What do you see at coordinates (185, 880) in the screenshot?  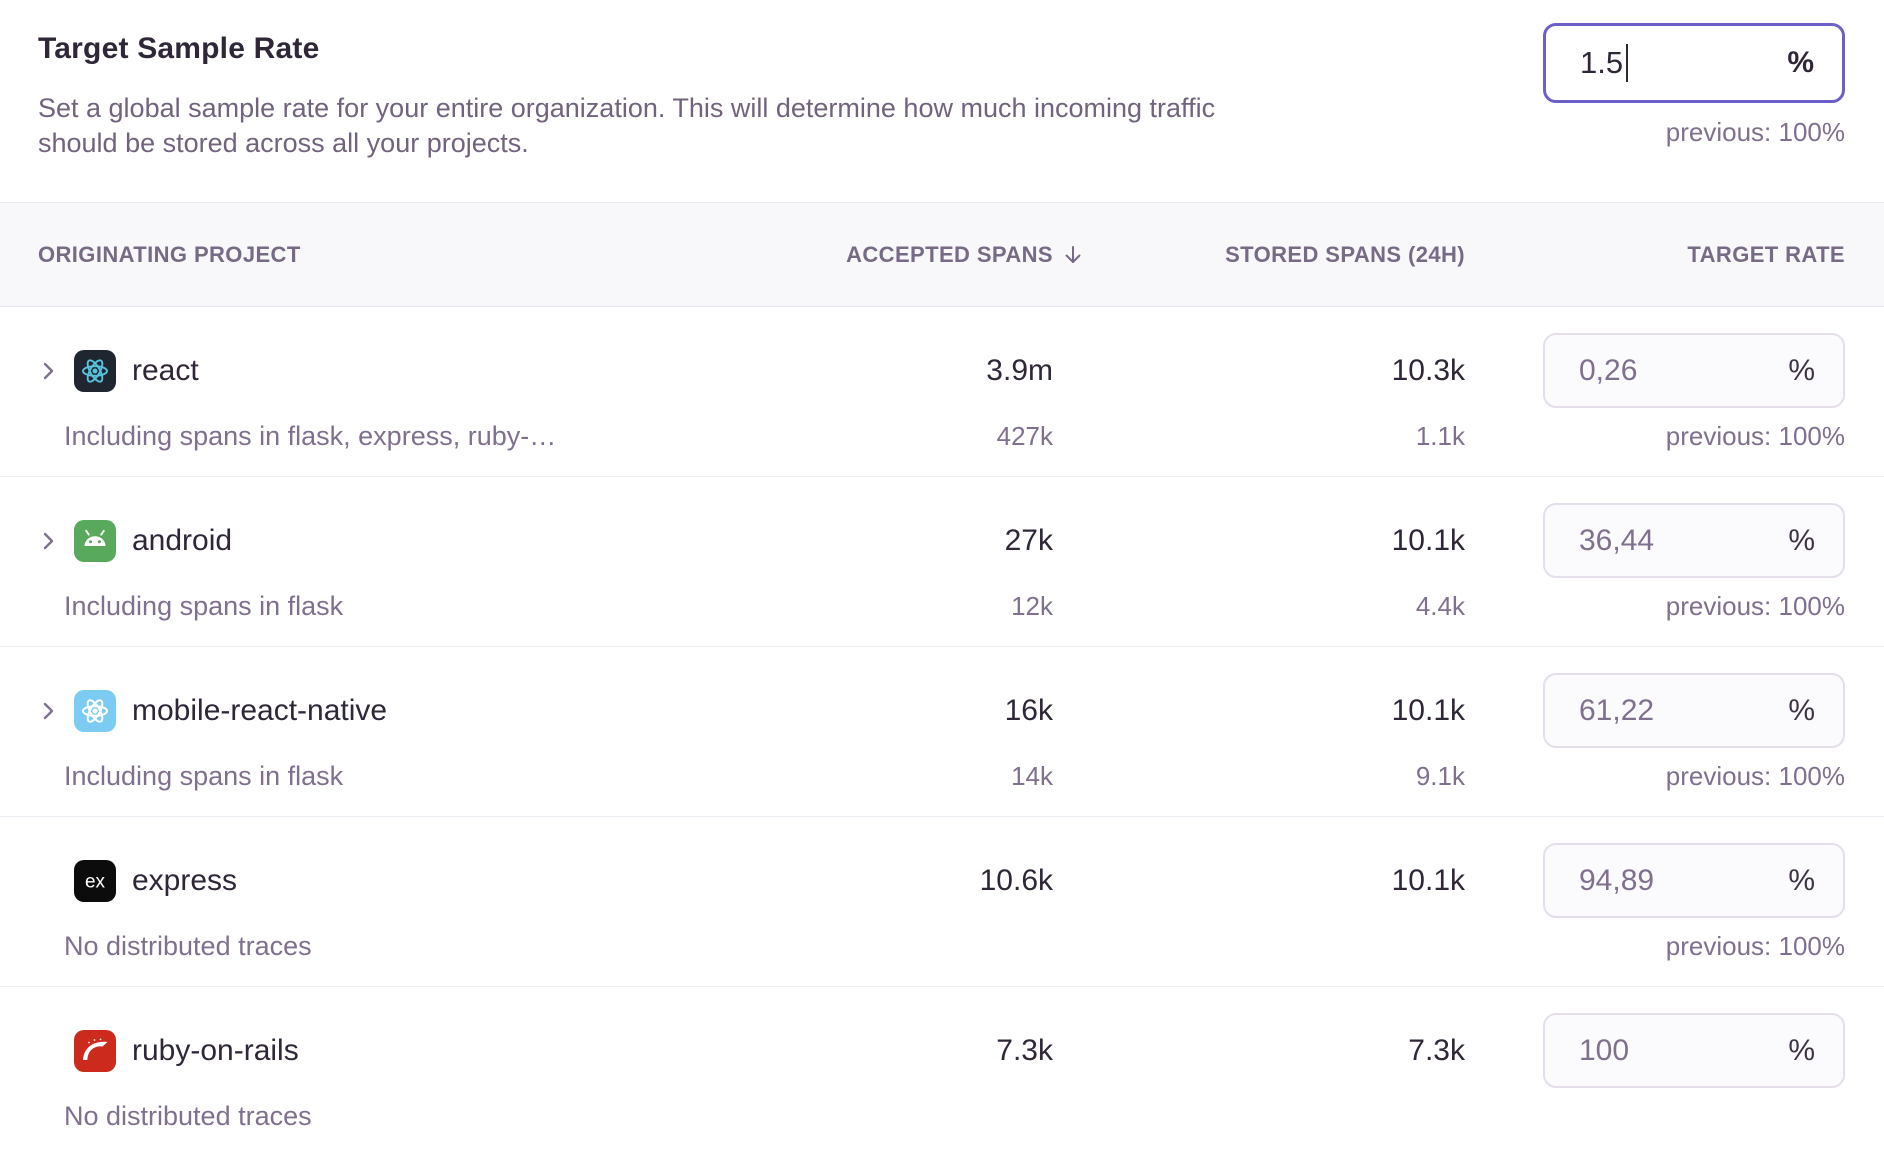 I see `project-name: express` at bounding box center [185, 880].